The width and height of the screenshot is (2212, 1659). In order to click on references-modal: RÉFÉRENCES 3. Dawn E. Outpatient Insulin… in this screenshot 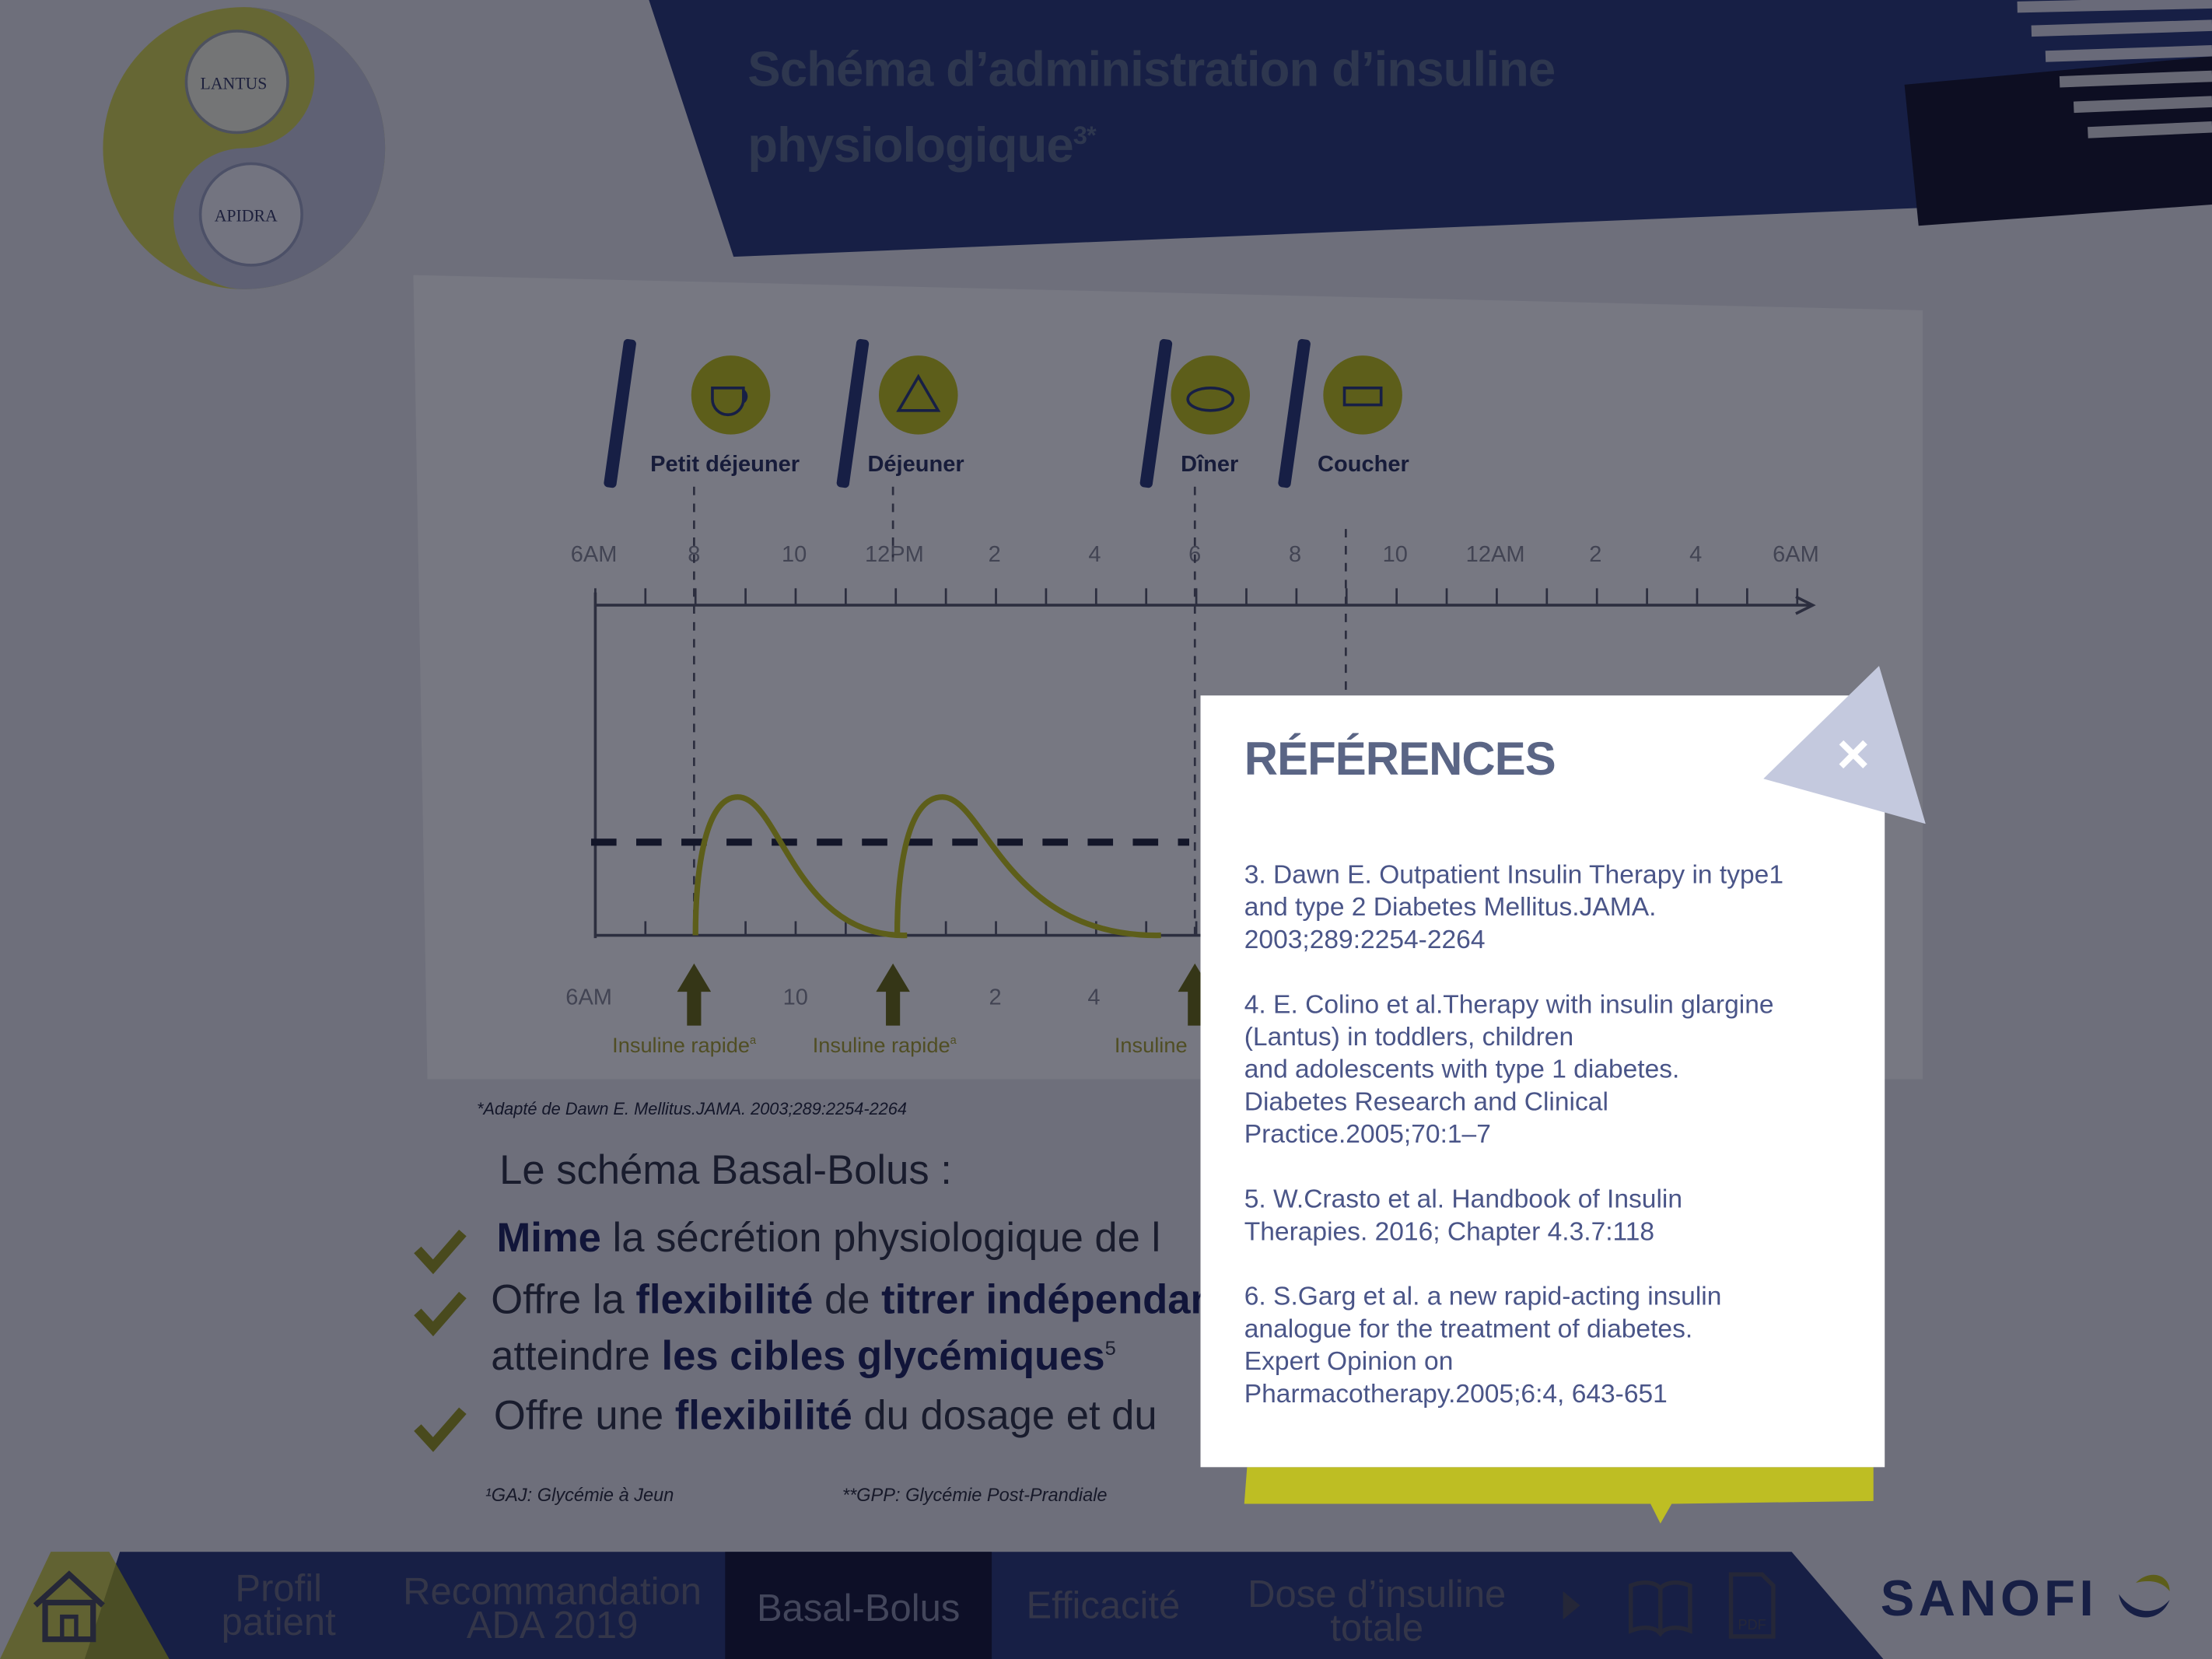, I will do `click(1542, 1081)`.